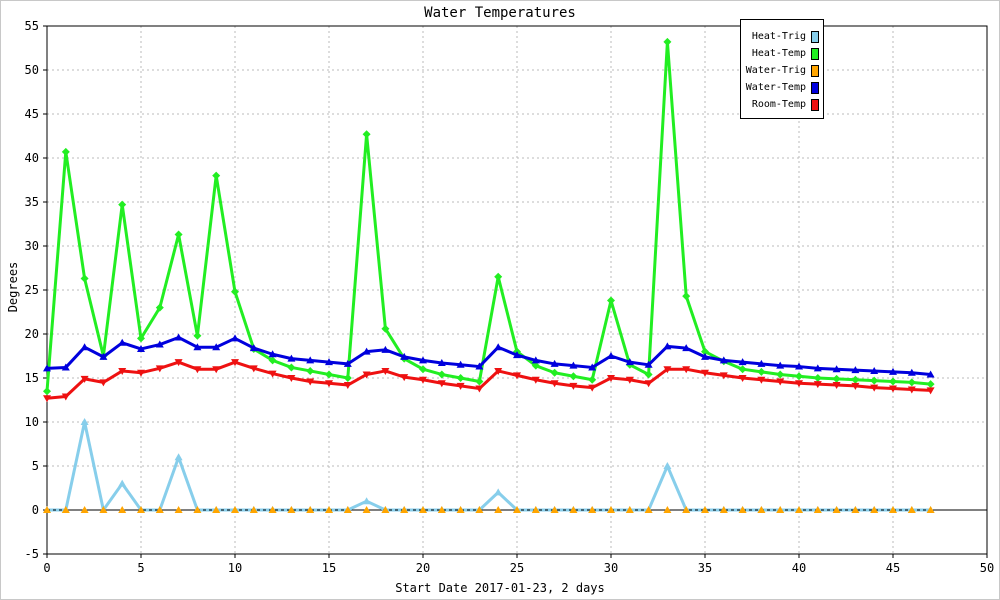 The image size is (1000, 600). Describe the element at coordinates (785, 36) in the screenshot. I see `legend-item-heat-trig: Heat-Trig` at that location.